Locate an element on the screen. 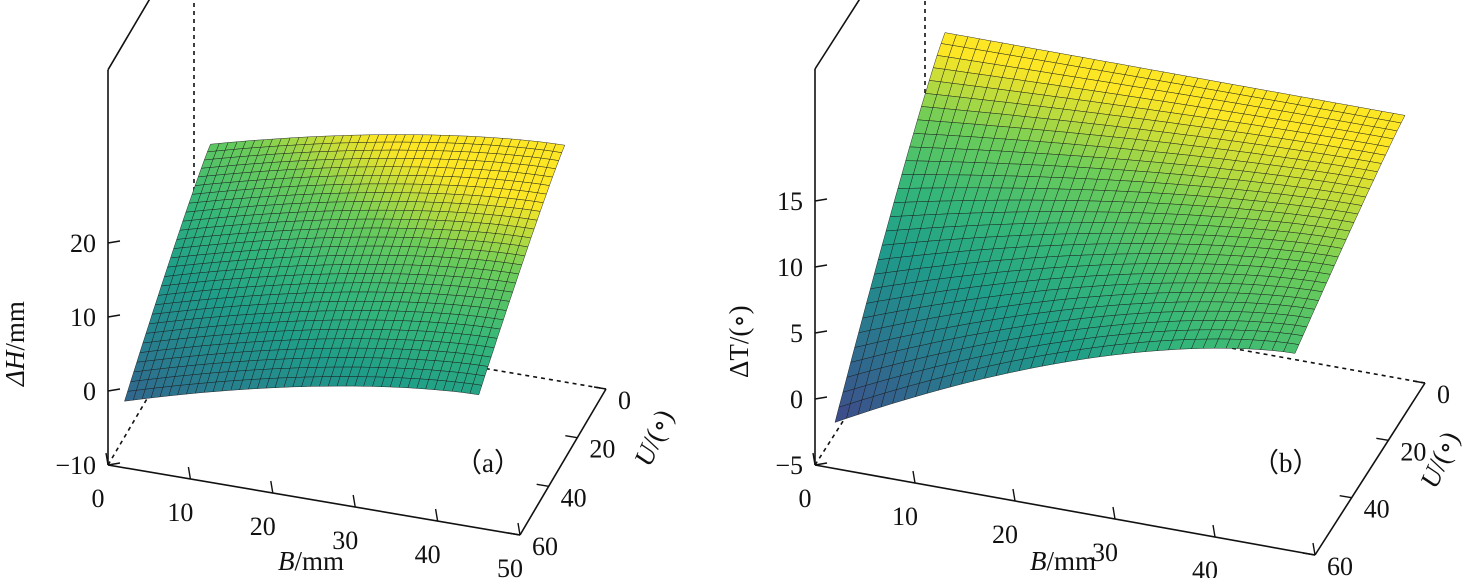 The height and width of the screenshot is (578, 1474). panel-label: （a） is located at coordinates (488, 463).